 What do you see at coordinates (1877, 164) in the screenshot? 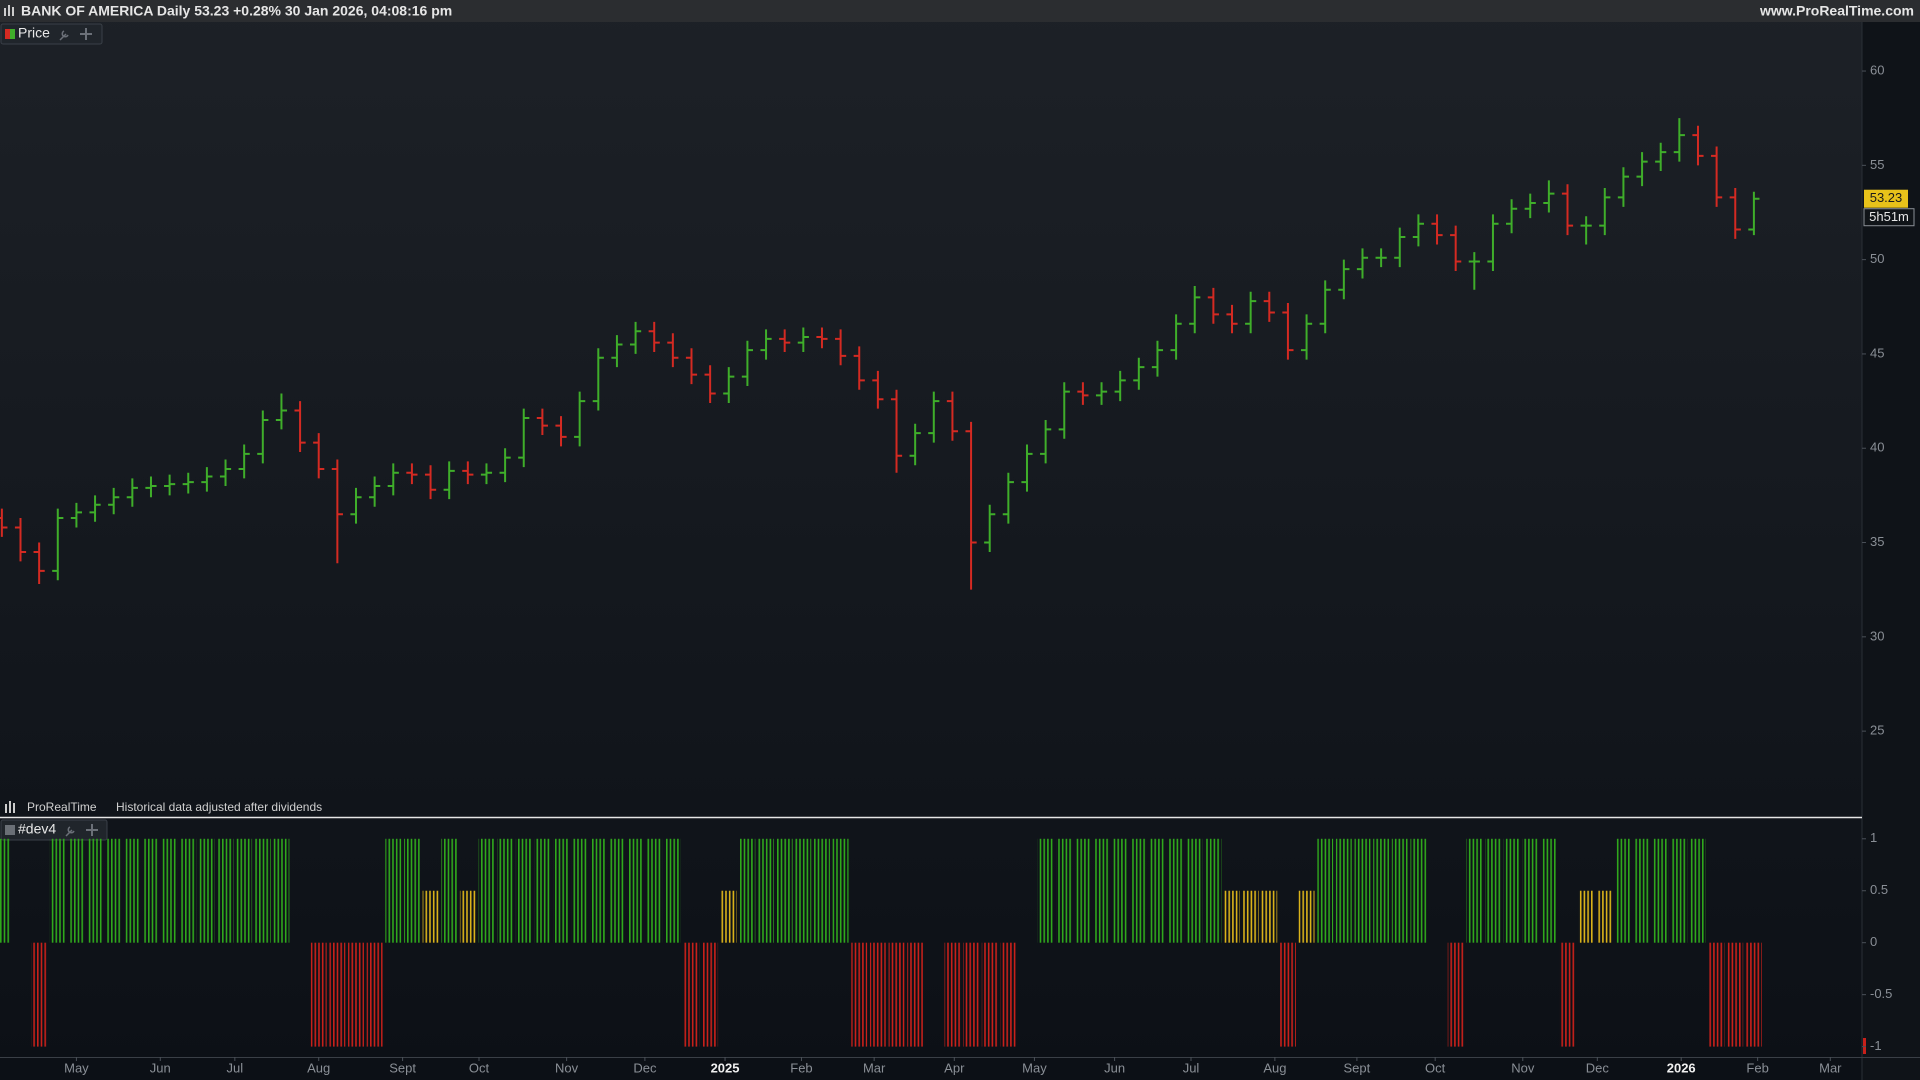
I see `y-tick-label: 55` at bounding box center [1877, 164].